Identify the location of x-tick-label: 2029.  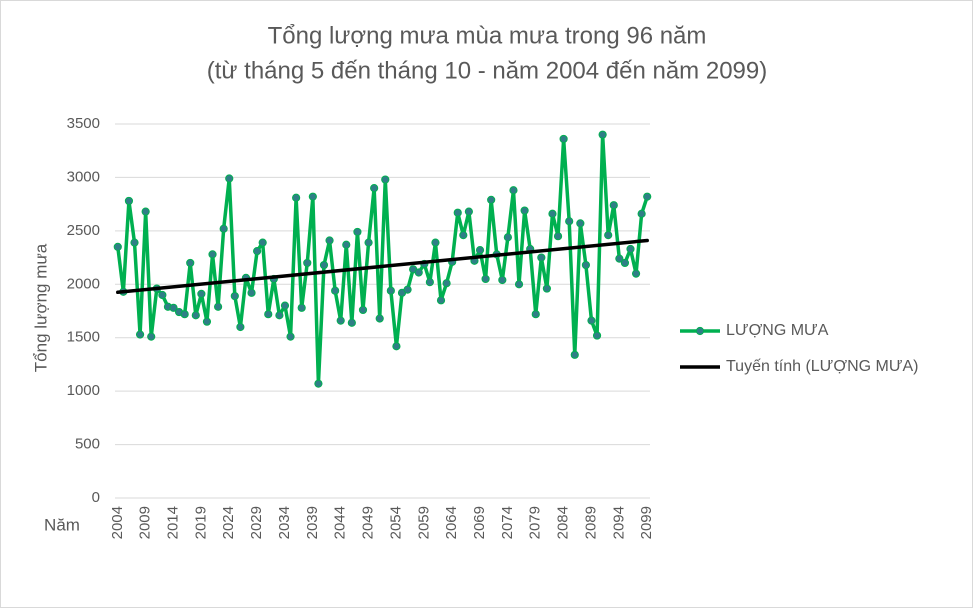
(256, 522).